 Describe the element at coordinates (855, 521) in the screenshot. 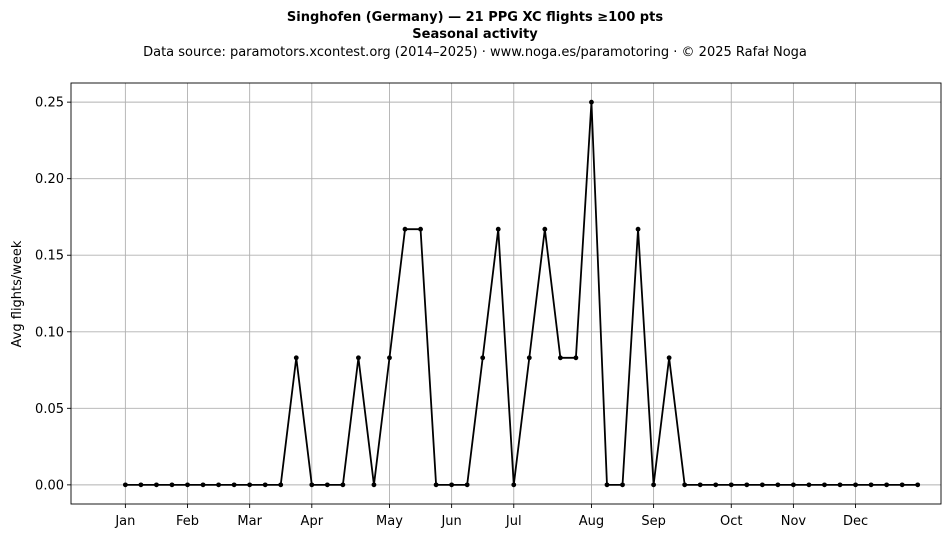

I see `x-tick-label: Dec` at that location.